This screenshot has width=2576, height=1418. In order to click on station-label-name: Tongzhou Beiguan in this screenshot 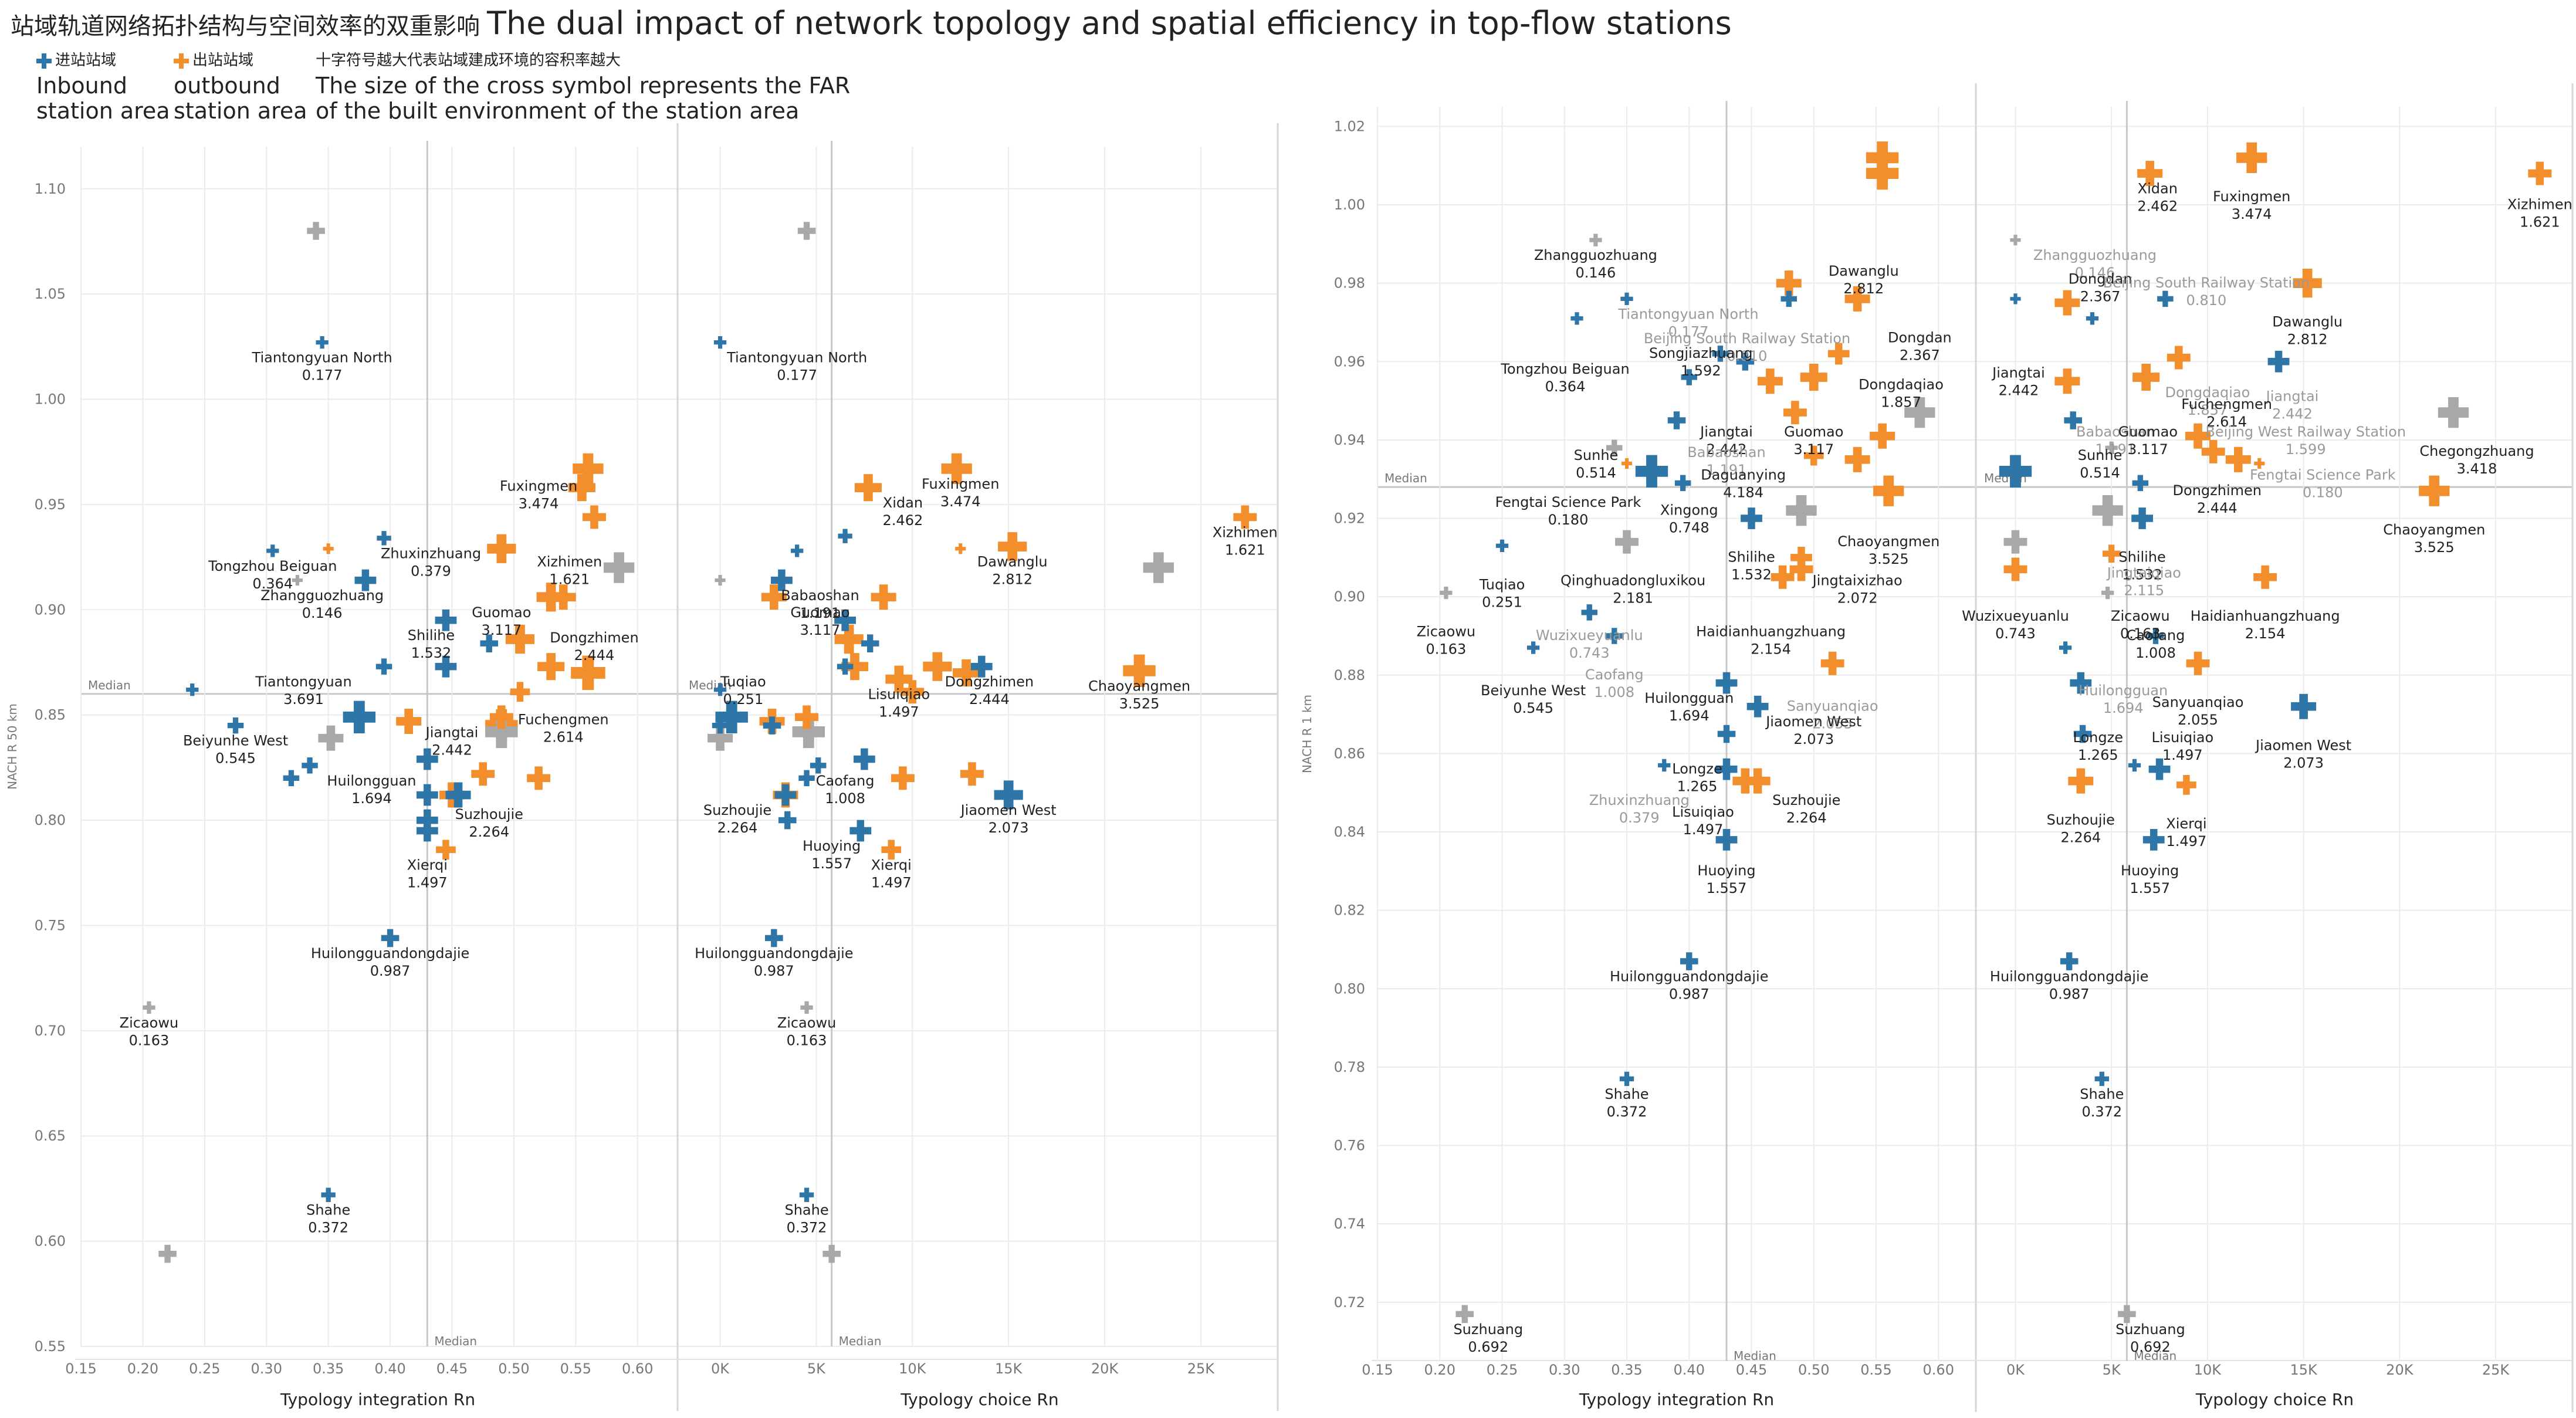, I will do `click(1564, 369)`.